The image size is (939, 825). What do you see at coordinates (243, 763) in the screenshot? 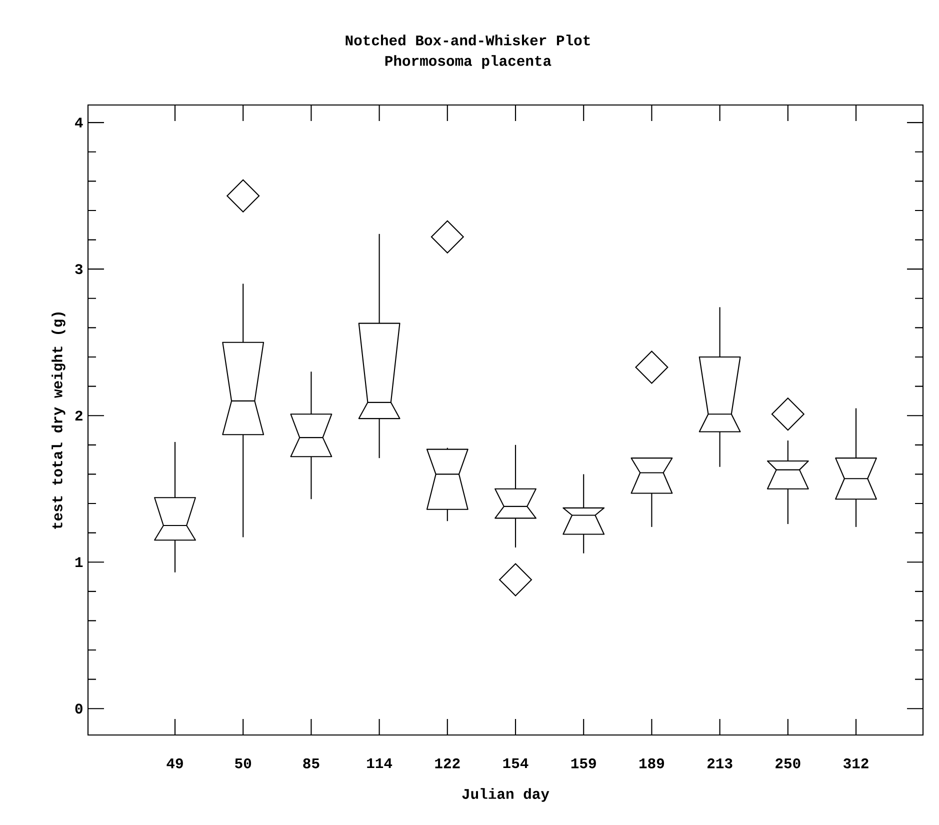
I see `x-tick-label: 50` at bounding box center [243, 763].